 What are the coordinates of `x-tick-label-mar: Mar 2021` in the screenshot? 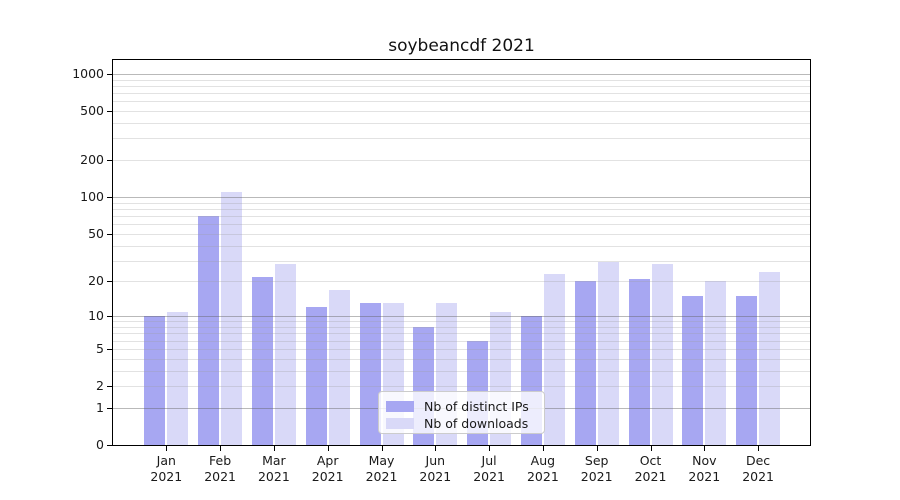 It's located at (273, 468).